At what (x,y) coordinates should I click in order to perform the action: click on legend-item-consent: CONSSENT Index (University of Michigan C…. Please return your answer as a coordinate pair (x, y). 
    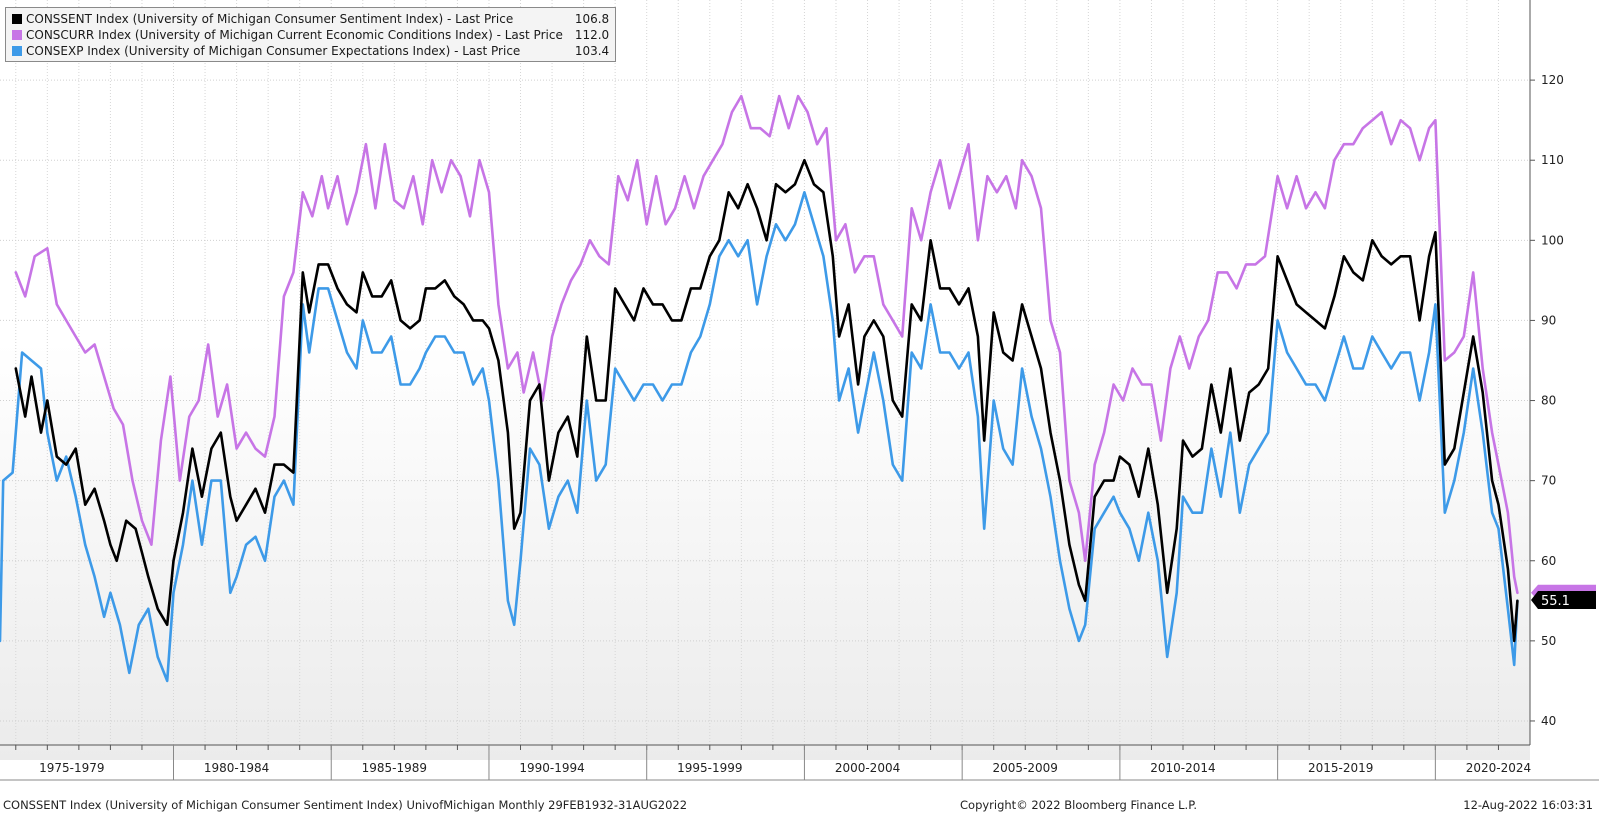
    Looking at the image, I should click on (310, 19).